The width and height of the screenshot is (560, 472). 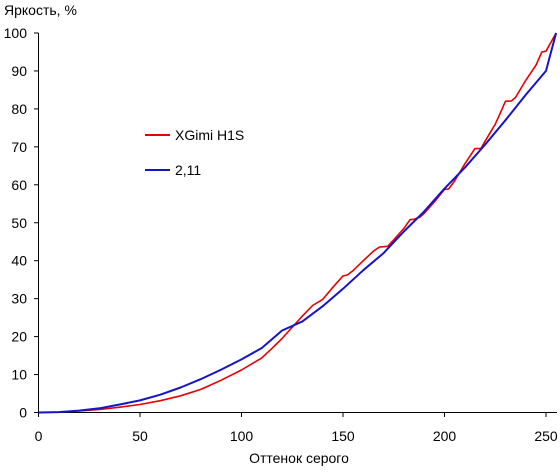 I want to click on y-tick-label: 100, so click(x=16, y=33).